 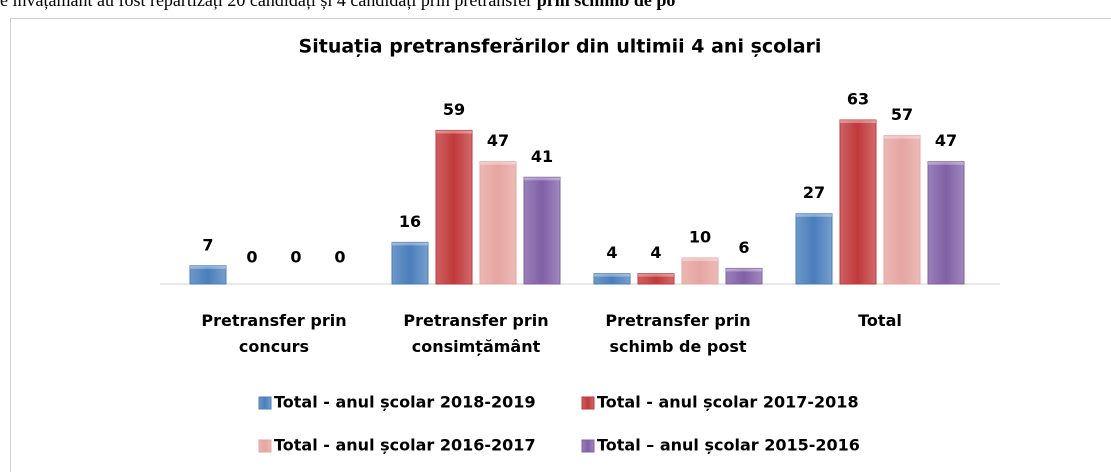 I want to click on x-tick-label: Pretransfer prin schimb de post, so click(x=678, y=333).